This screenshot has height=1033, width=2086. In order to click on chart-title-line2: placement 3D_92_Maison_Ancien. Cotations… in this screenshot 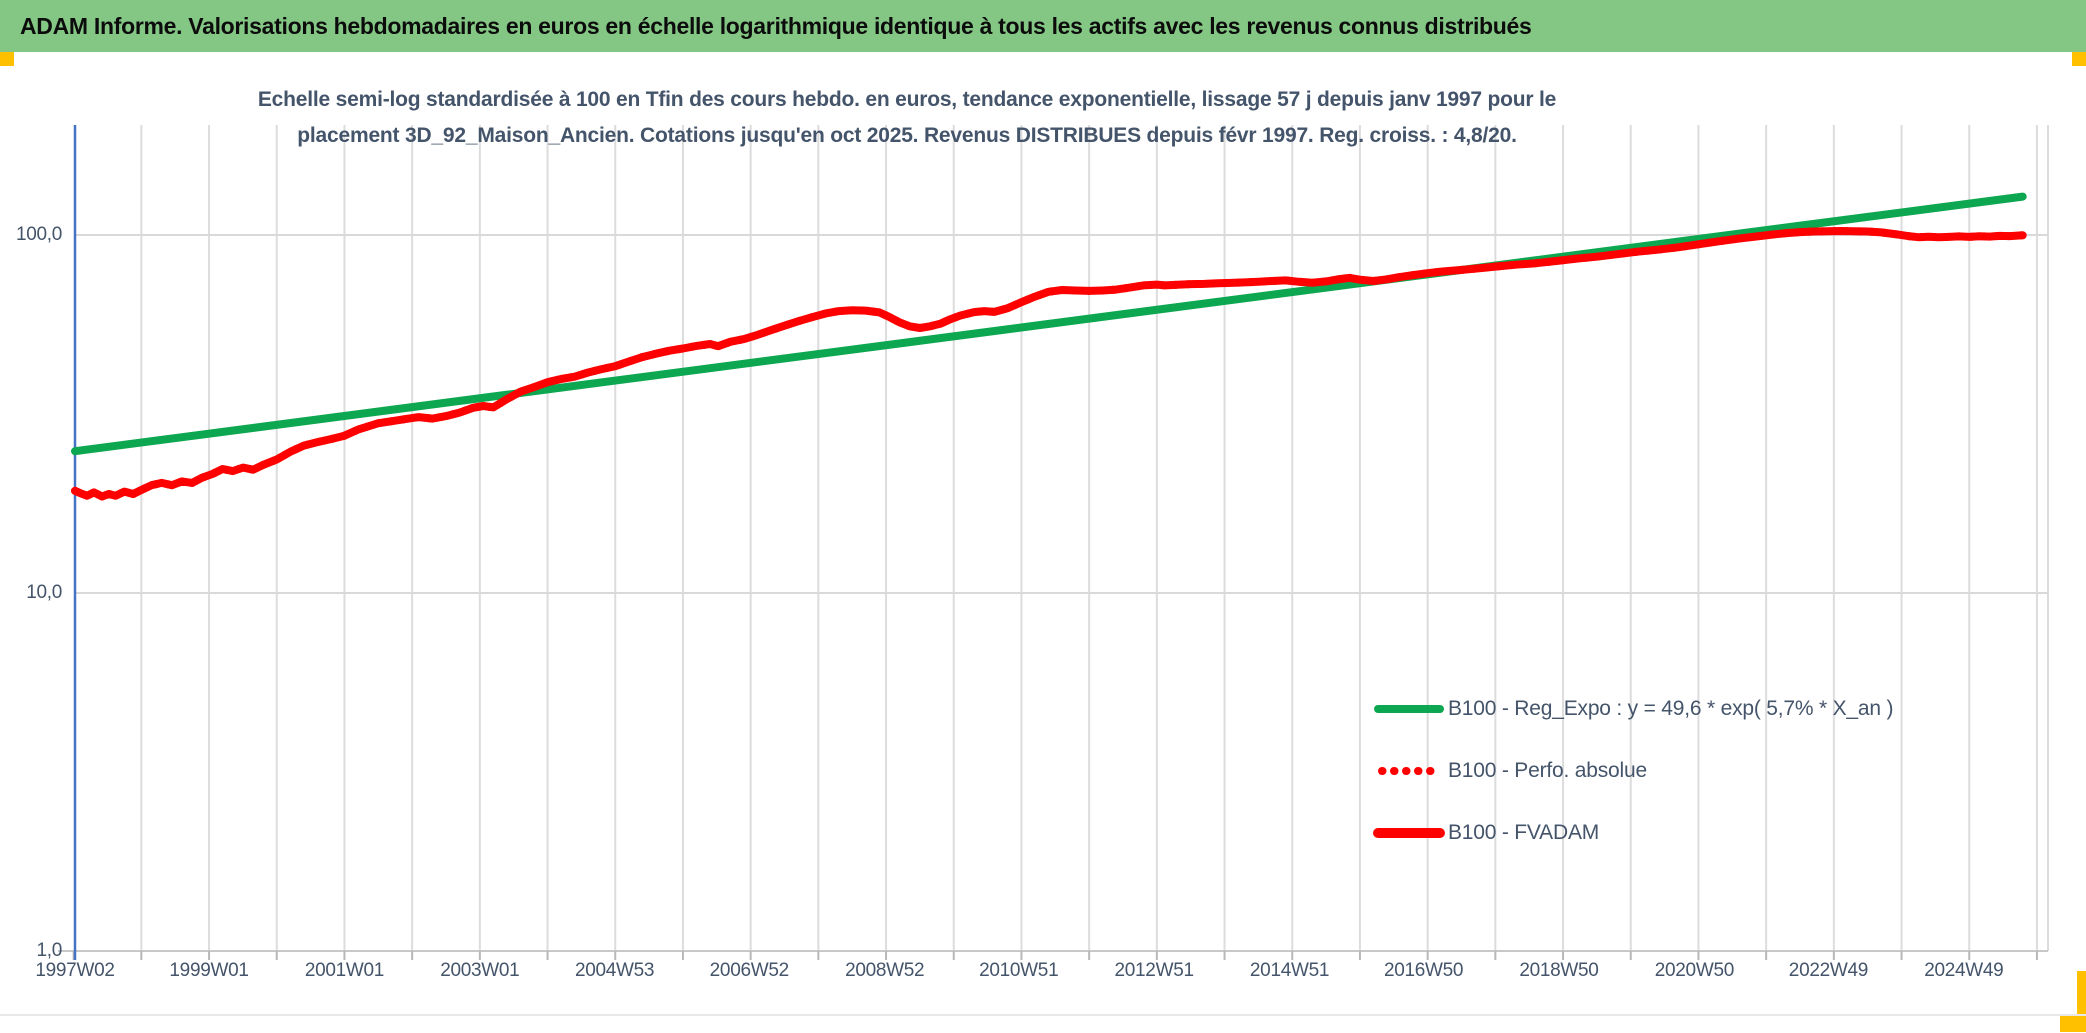, I will do `click(907, 135)`.